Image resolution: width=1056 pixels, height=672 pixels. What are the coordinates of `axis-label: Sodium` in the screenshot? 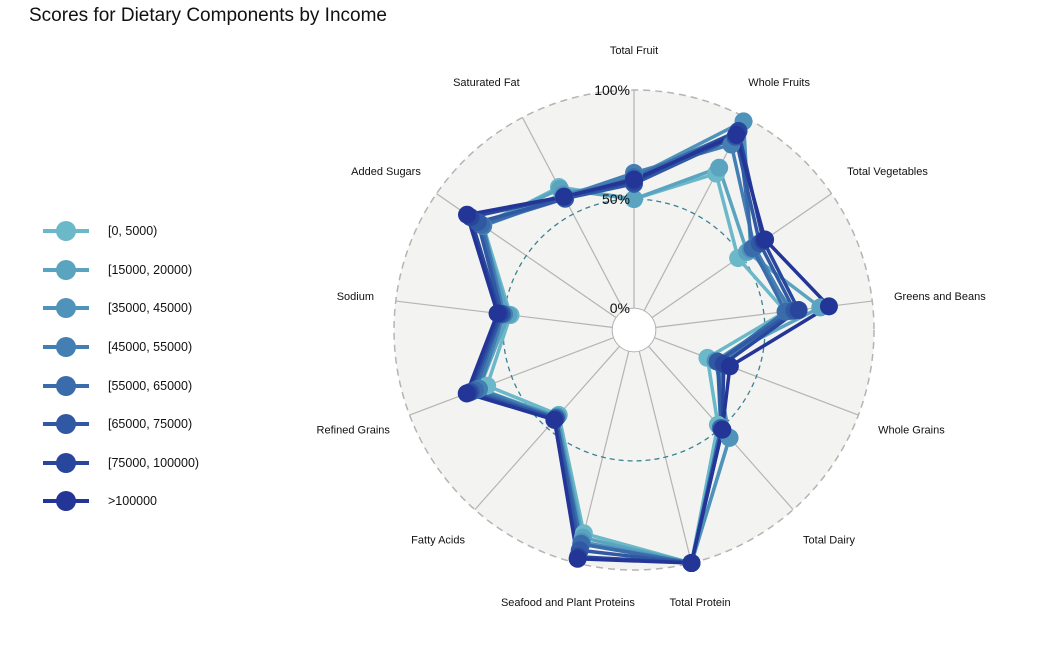 It's located at (355, 297).